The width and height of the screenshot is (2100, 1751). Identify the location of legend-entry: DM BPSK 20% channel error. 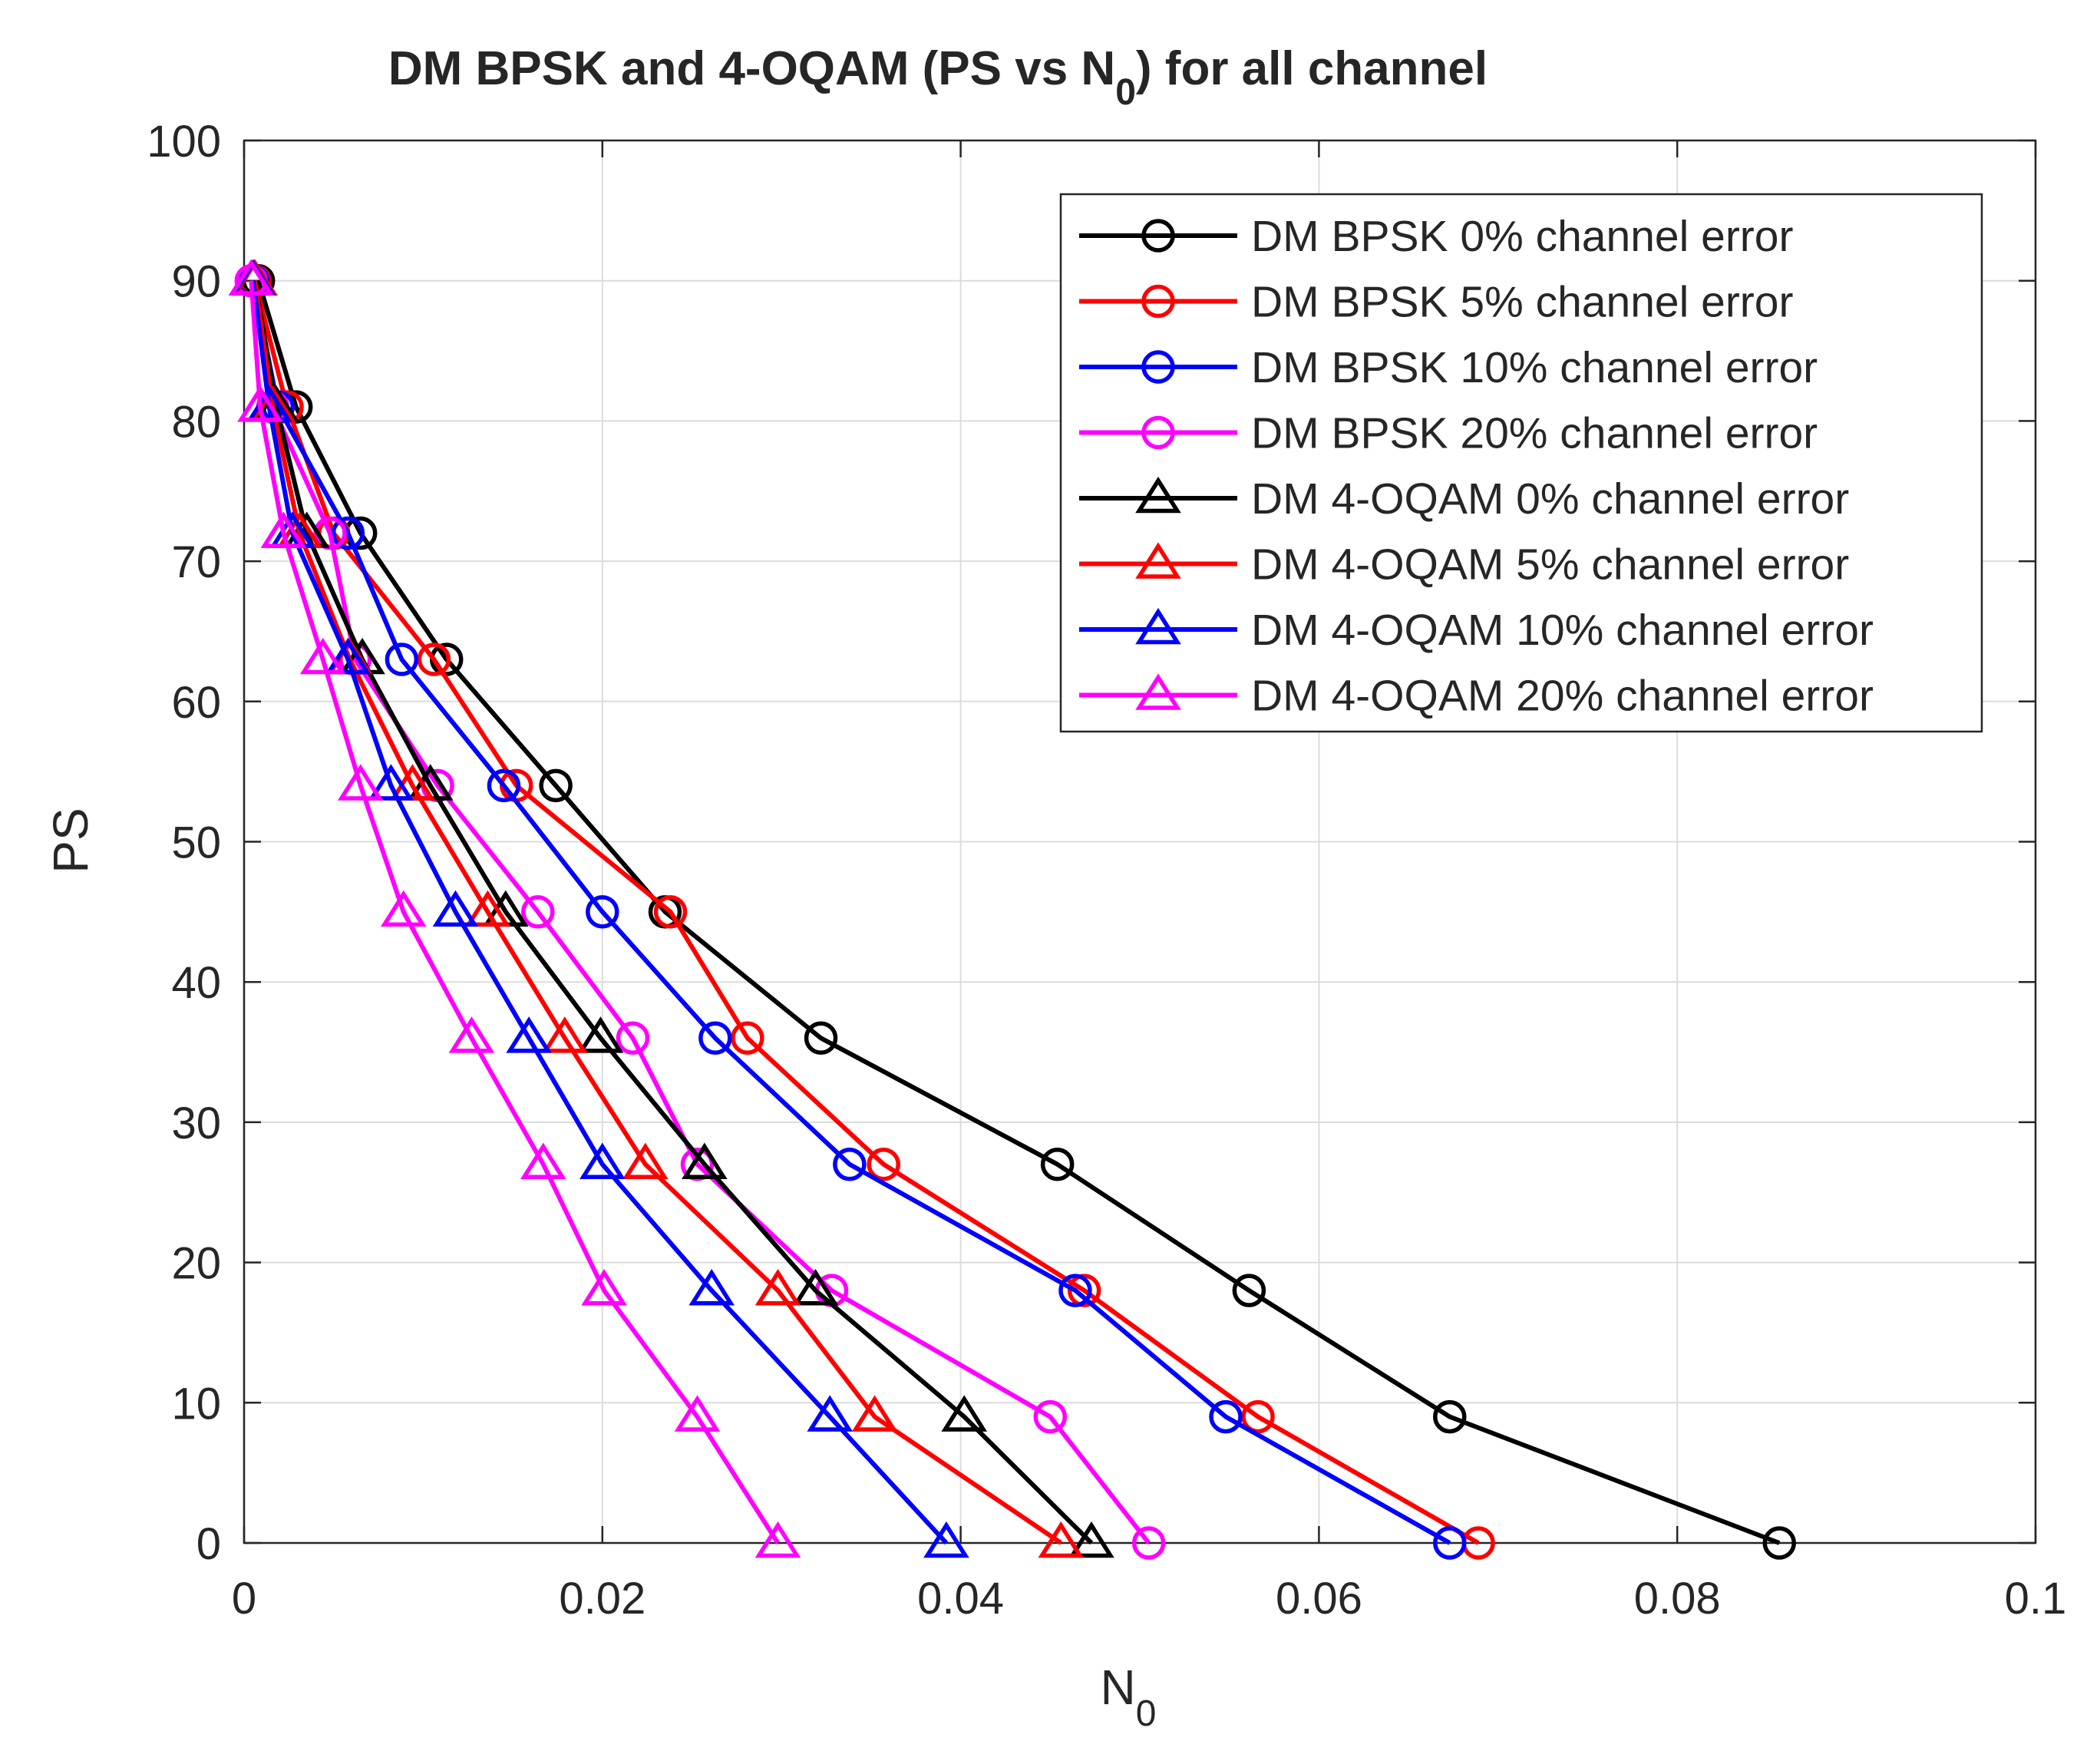
(1449, 433).